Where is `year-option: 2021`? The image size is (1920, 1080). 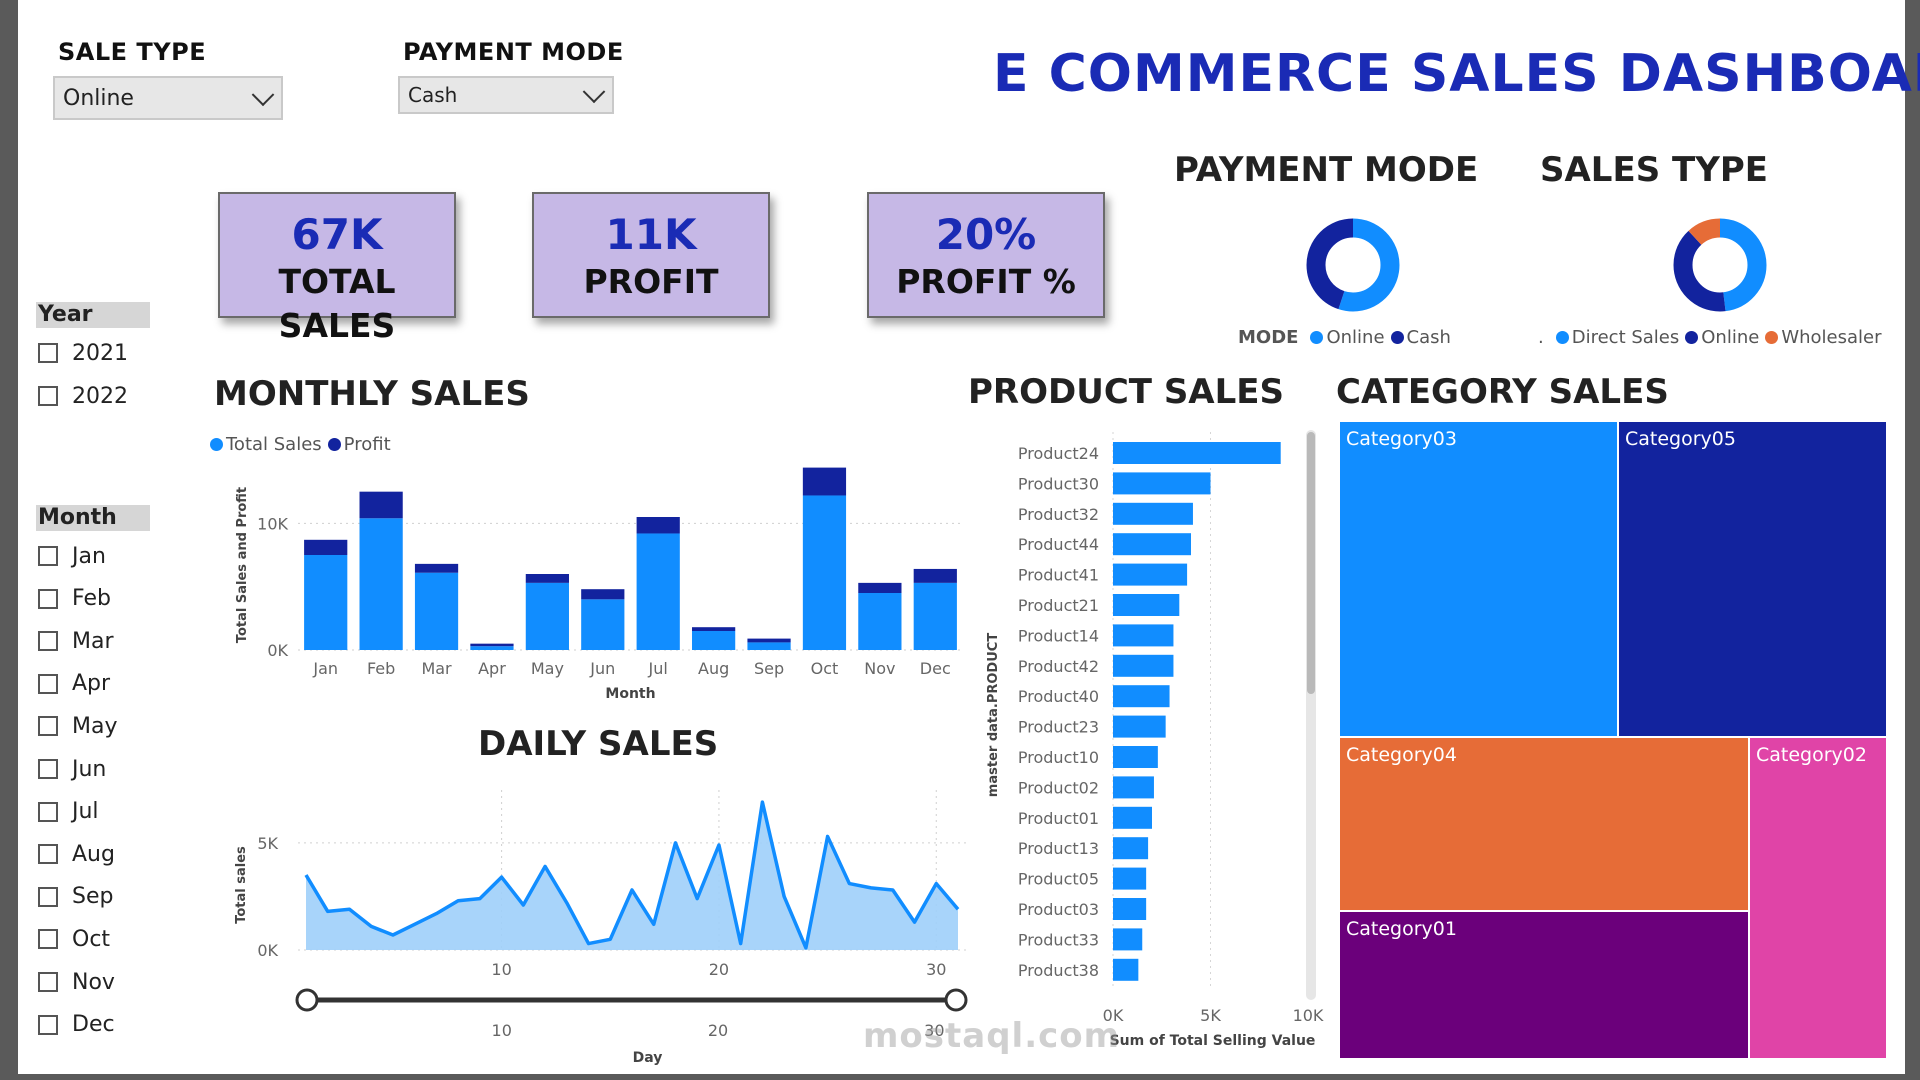
year-option: 2021 is located at coordinates (83, 353).